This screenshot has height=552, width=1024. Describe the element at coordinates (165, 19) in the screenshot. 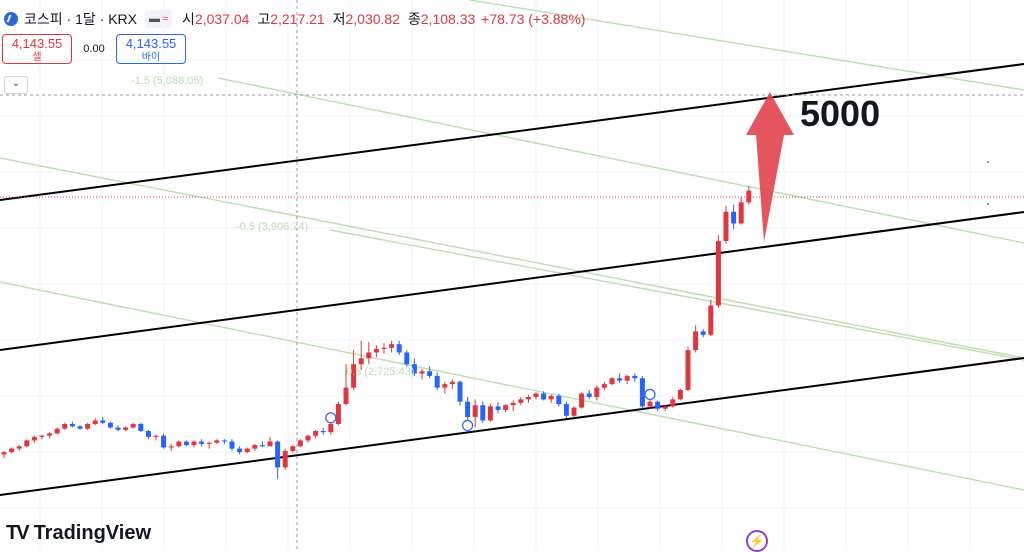

I see `wave-icon: ≈` at that location.